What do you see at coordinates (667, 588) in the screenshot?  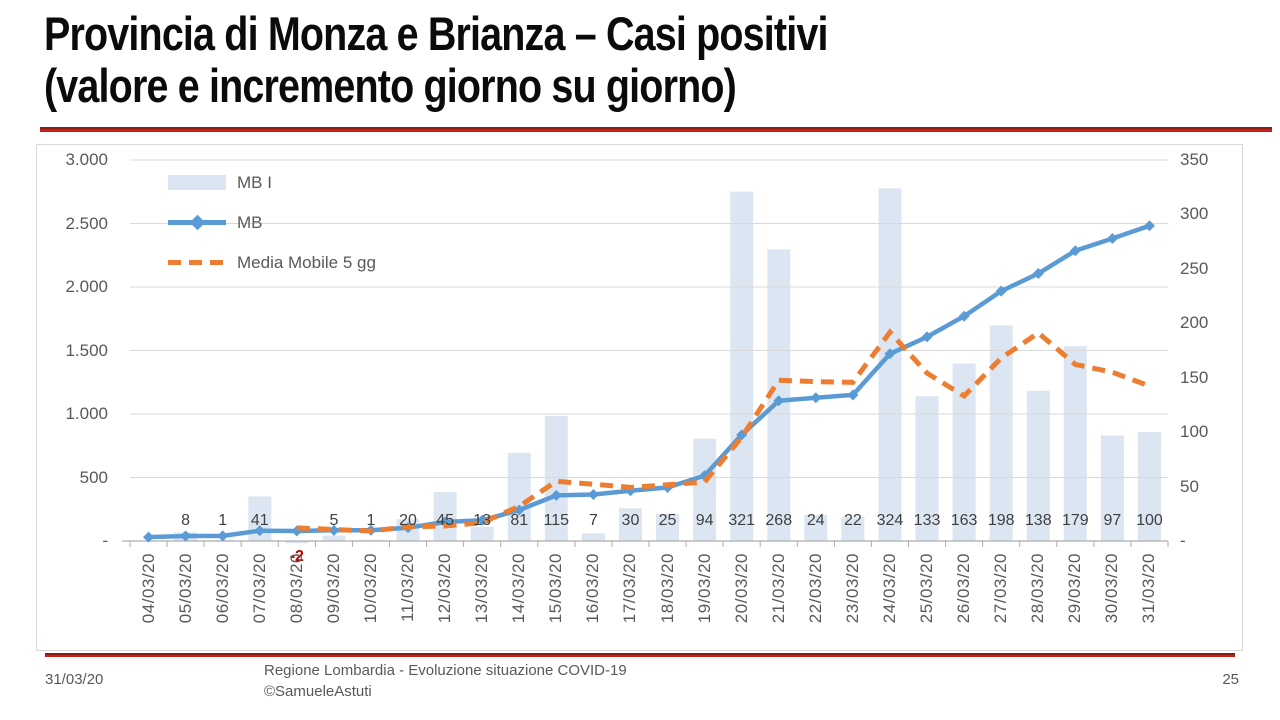 I see `x-axis-date-label: 18/03/20` at bounding box center [667, 588].